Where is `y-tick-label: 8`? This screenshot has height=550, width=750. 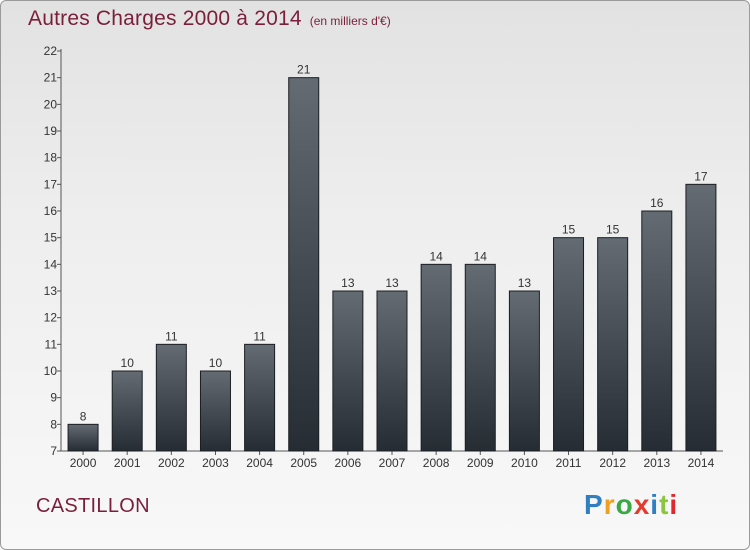 y-tick-label: 8 is located at coordinates (53, 424).